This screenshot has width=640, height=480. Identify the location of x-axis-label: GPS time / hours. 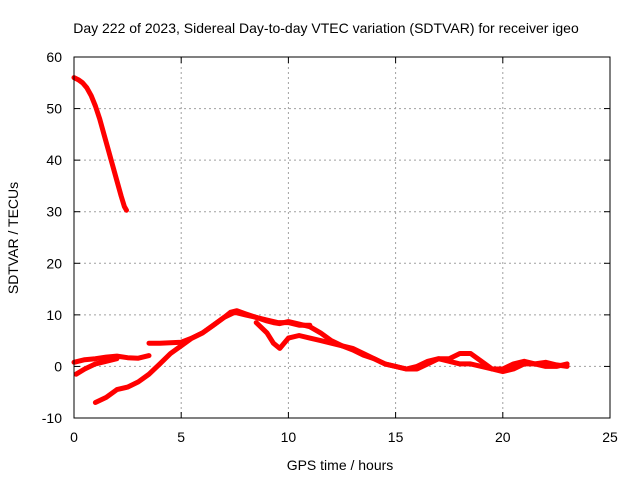
(340, 465).